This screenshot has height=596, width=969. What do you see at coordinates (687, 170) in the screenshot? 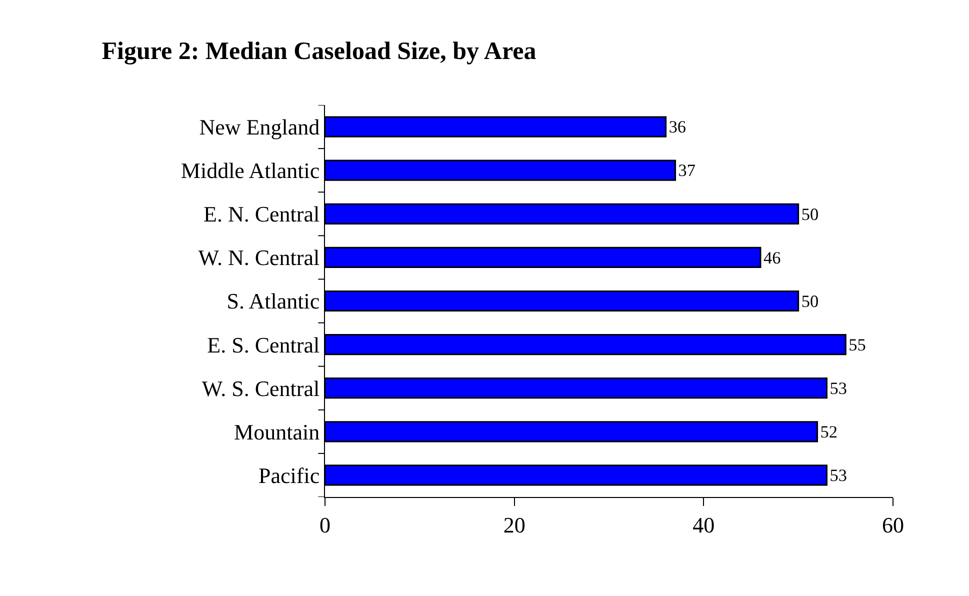
I see `data-label: 37` at bounding box center [687, 170].